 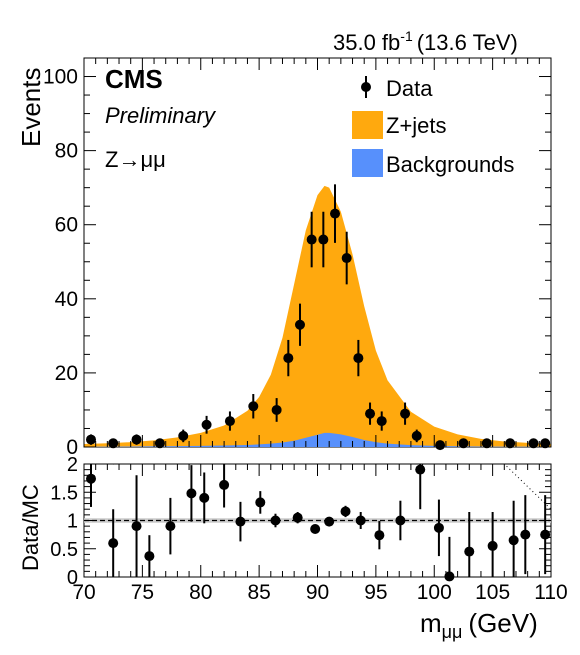 I want to click on ratio-y-tick-label: 2, so click(x=72, y=465).